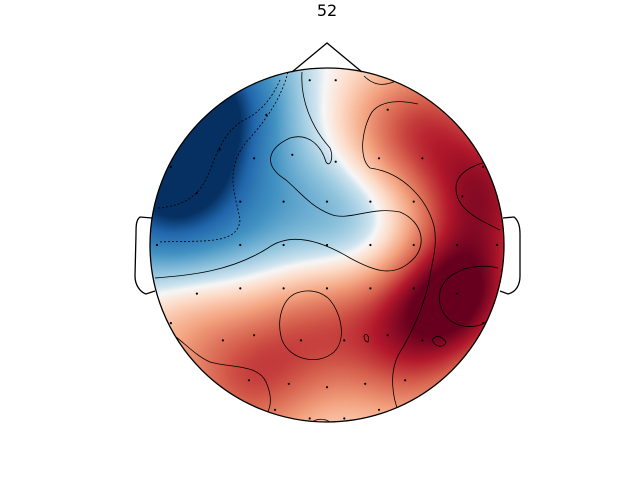 This screenshot has width=640, height=480. Describe the element at coordinates (327, 10) in the screenshot. I see `chart-title: 52` at that location.